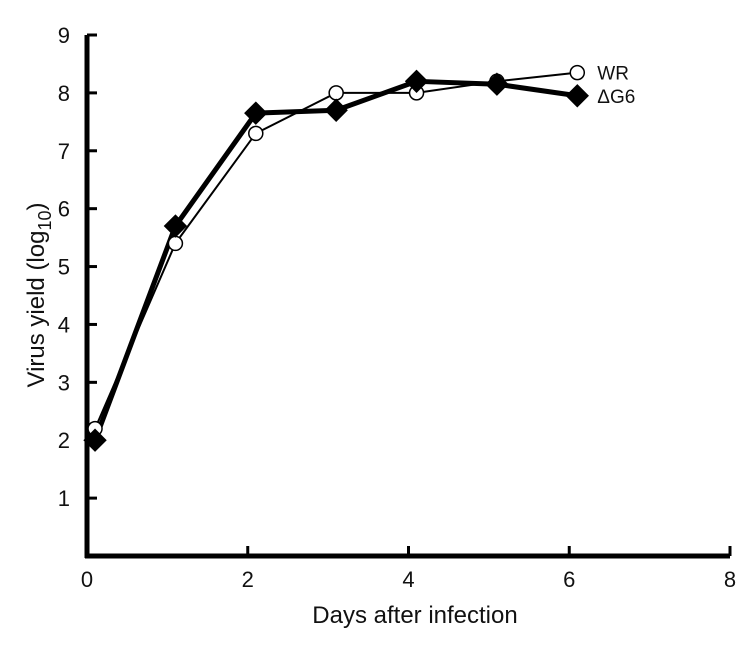 The image size is (750, 650). What do you see at coordinates (64, 440) in the screenshot?
I see `y-tick-label: 2` at bounding box center [64, 440].